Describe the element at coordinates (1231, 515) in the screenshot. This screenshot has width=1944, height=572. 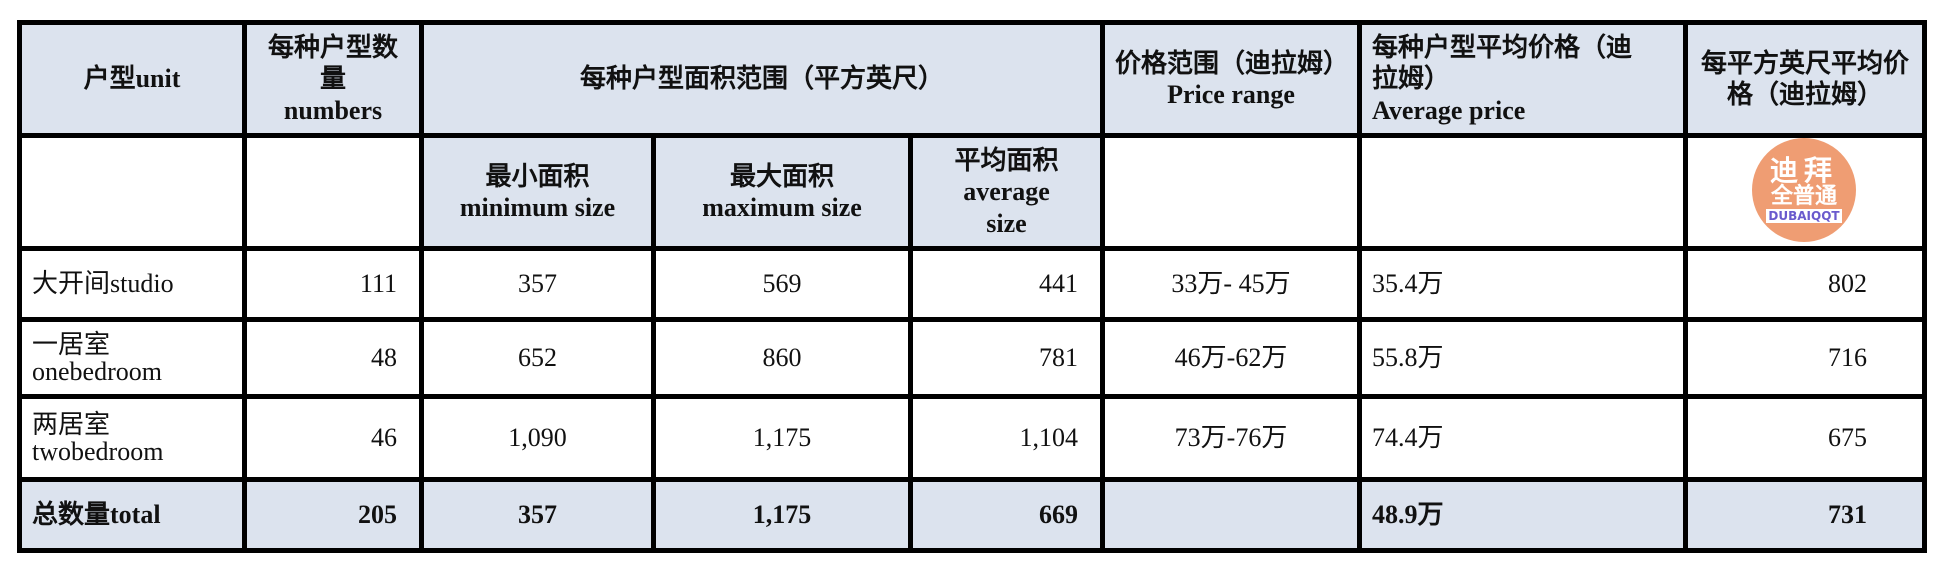
I see `total-price-range` at that location.